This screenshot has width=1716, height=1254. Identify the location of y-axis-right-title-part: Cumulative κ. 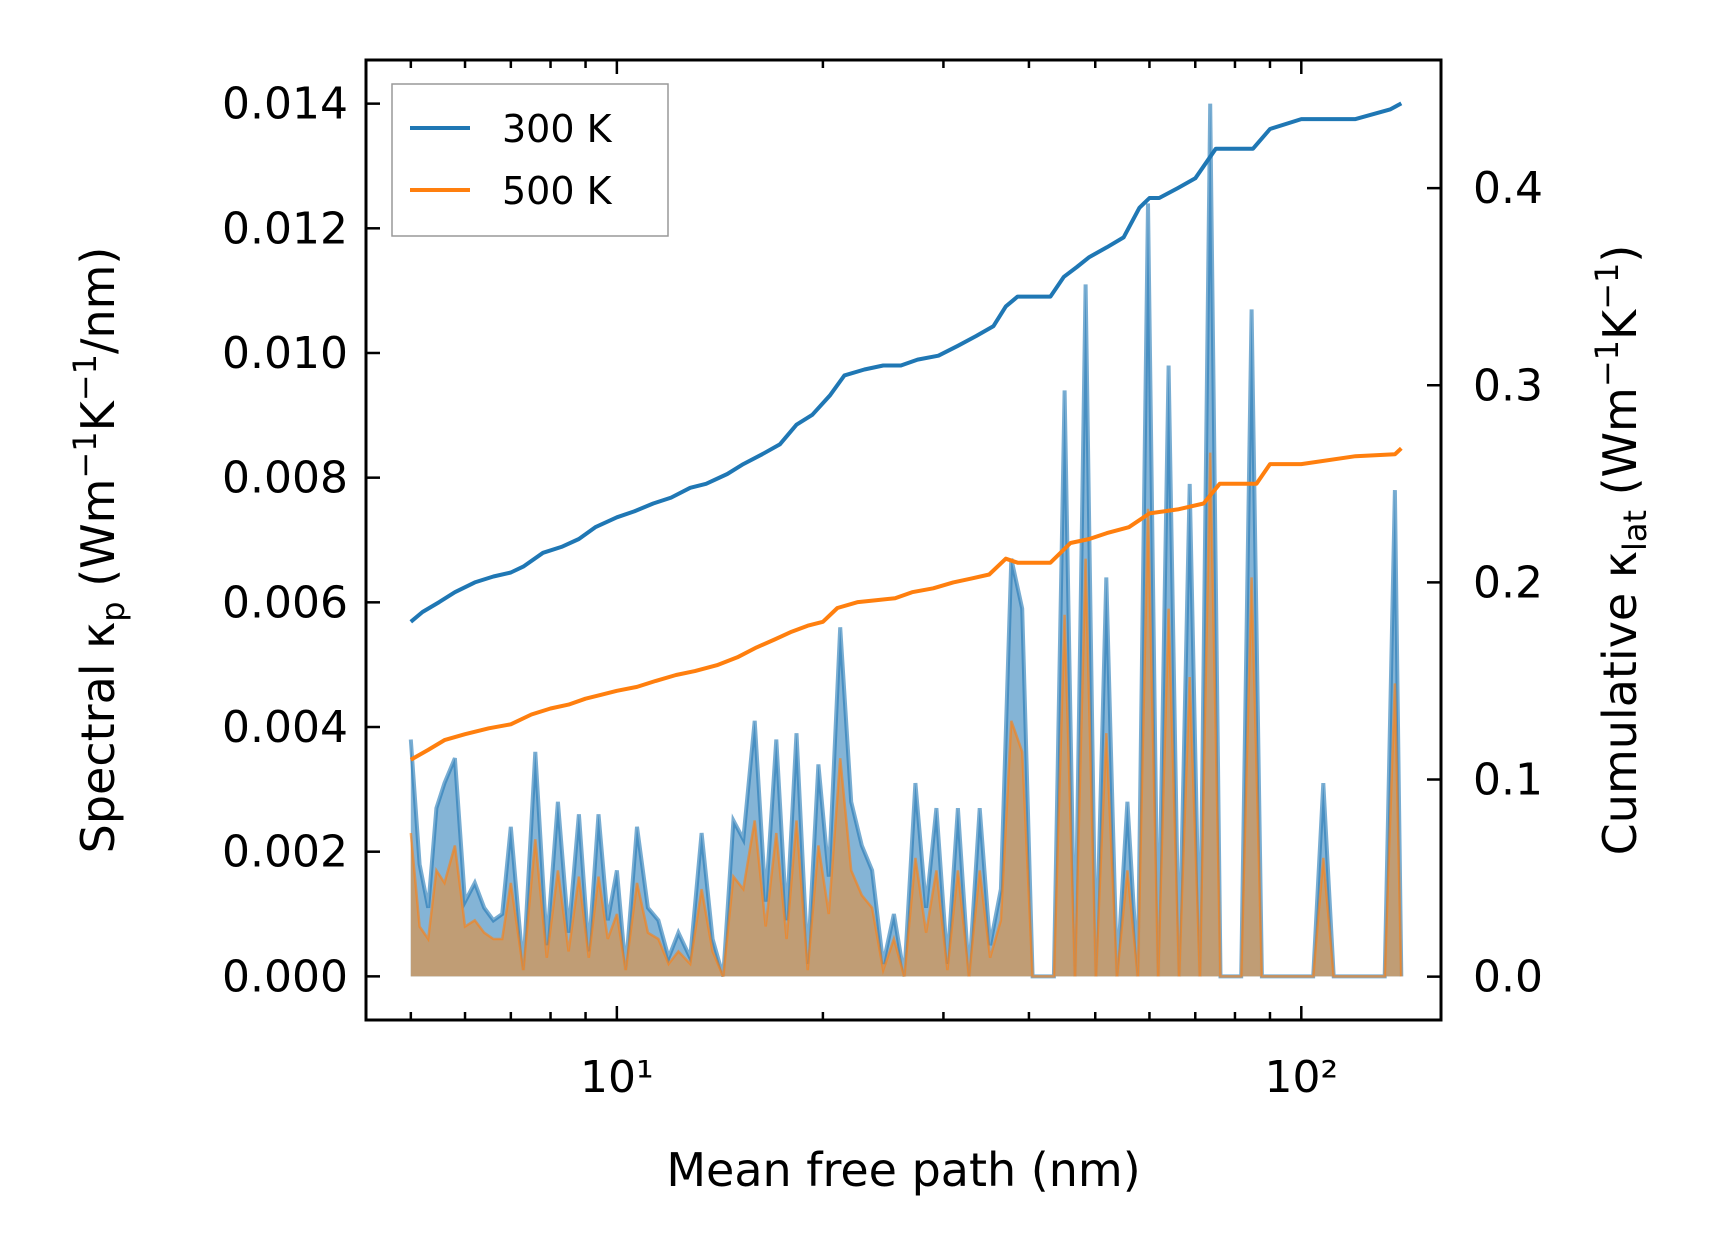
(1620, 703).